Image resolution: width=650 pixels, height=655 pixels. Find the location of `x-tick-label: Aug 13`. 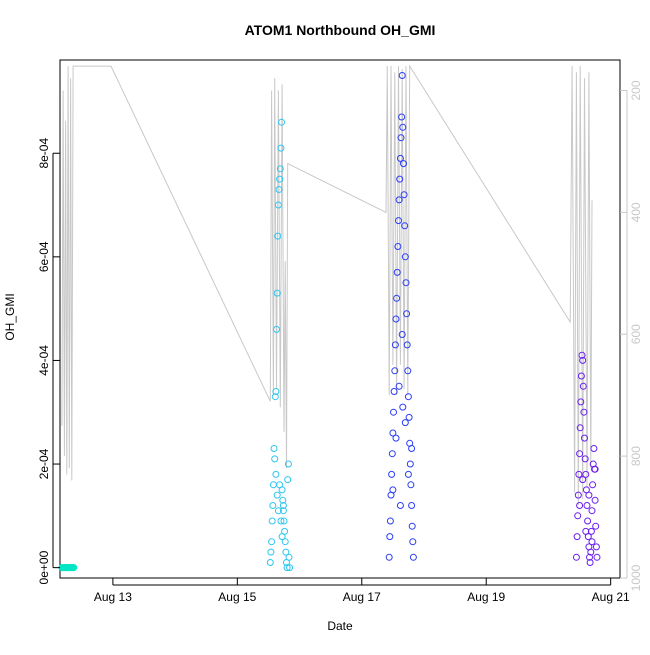

x-tick-label: Aug 13 is located at coordinates (113, 597).